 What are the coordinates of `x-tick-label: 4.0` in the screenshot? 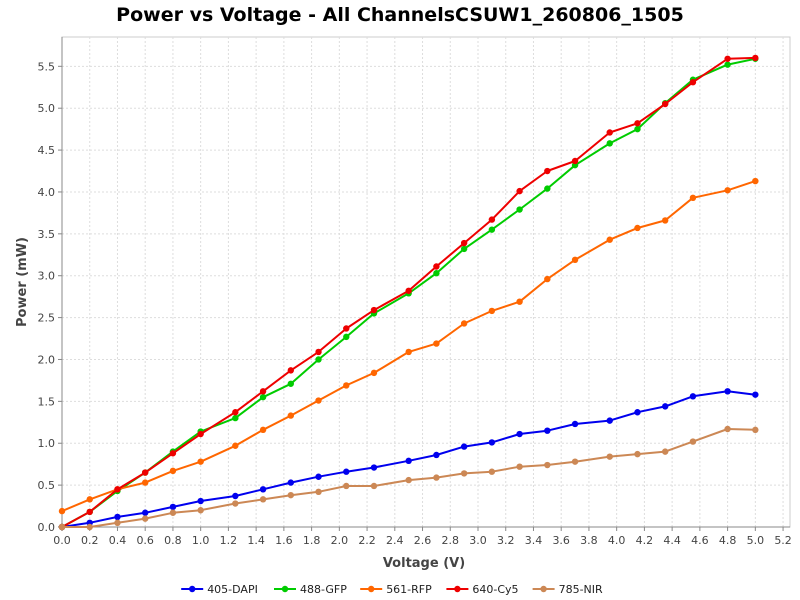 It's located at (617, 540).